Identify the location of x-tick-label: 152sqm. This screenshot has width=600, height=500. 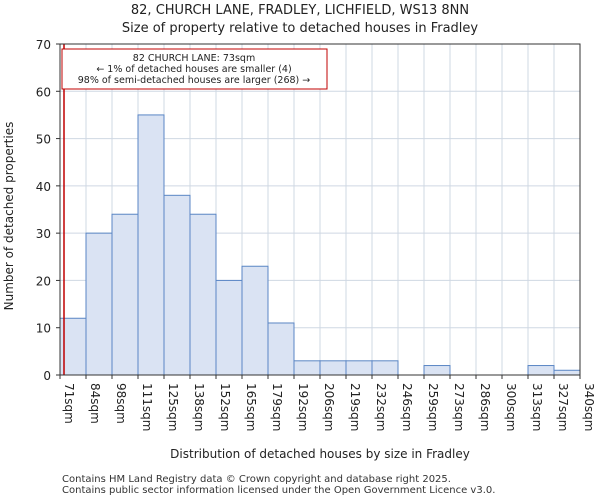
(225, 407).